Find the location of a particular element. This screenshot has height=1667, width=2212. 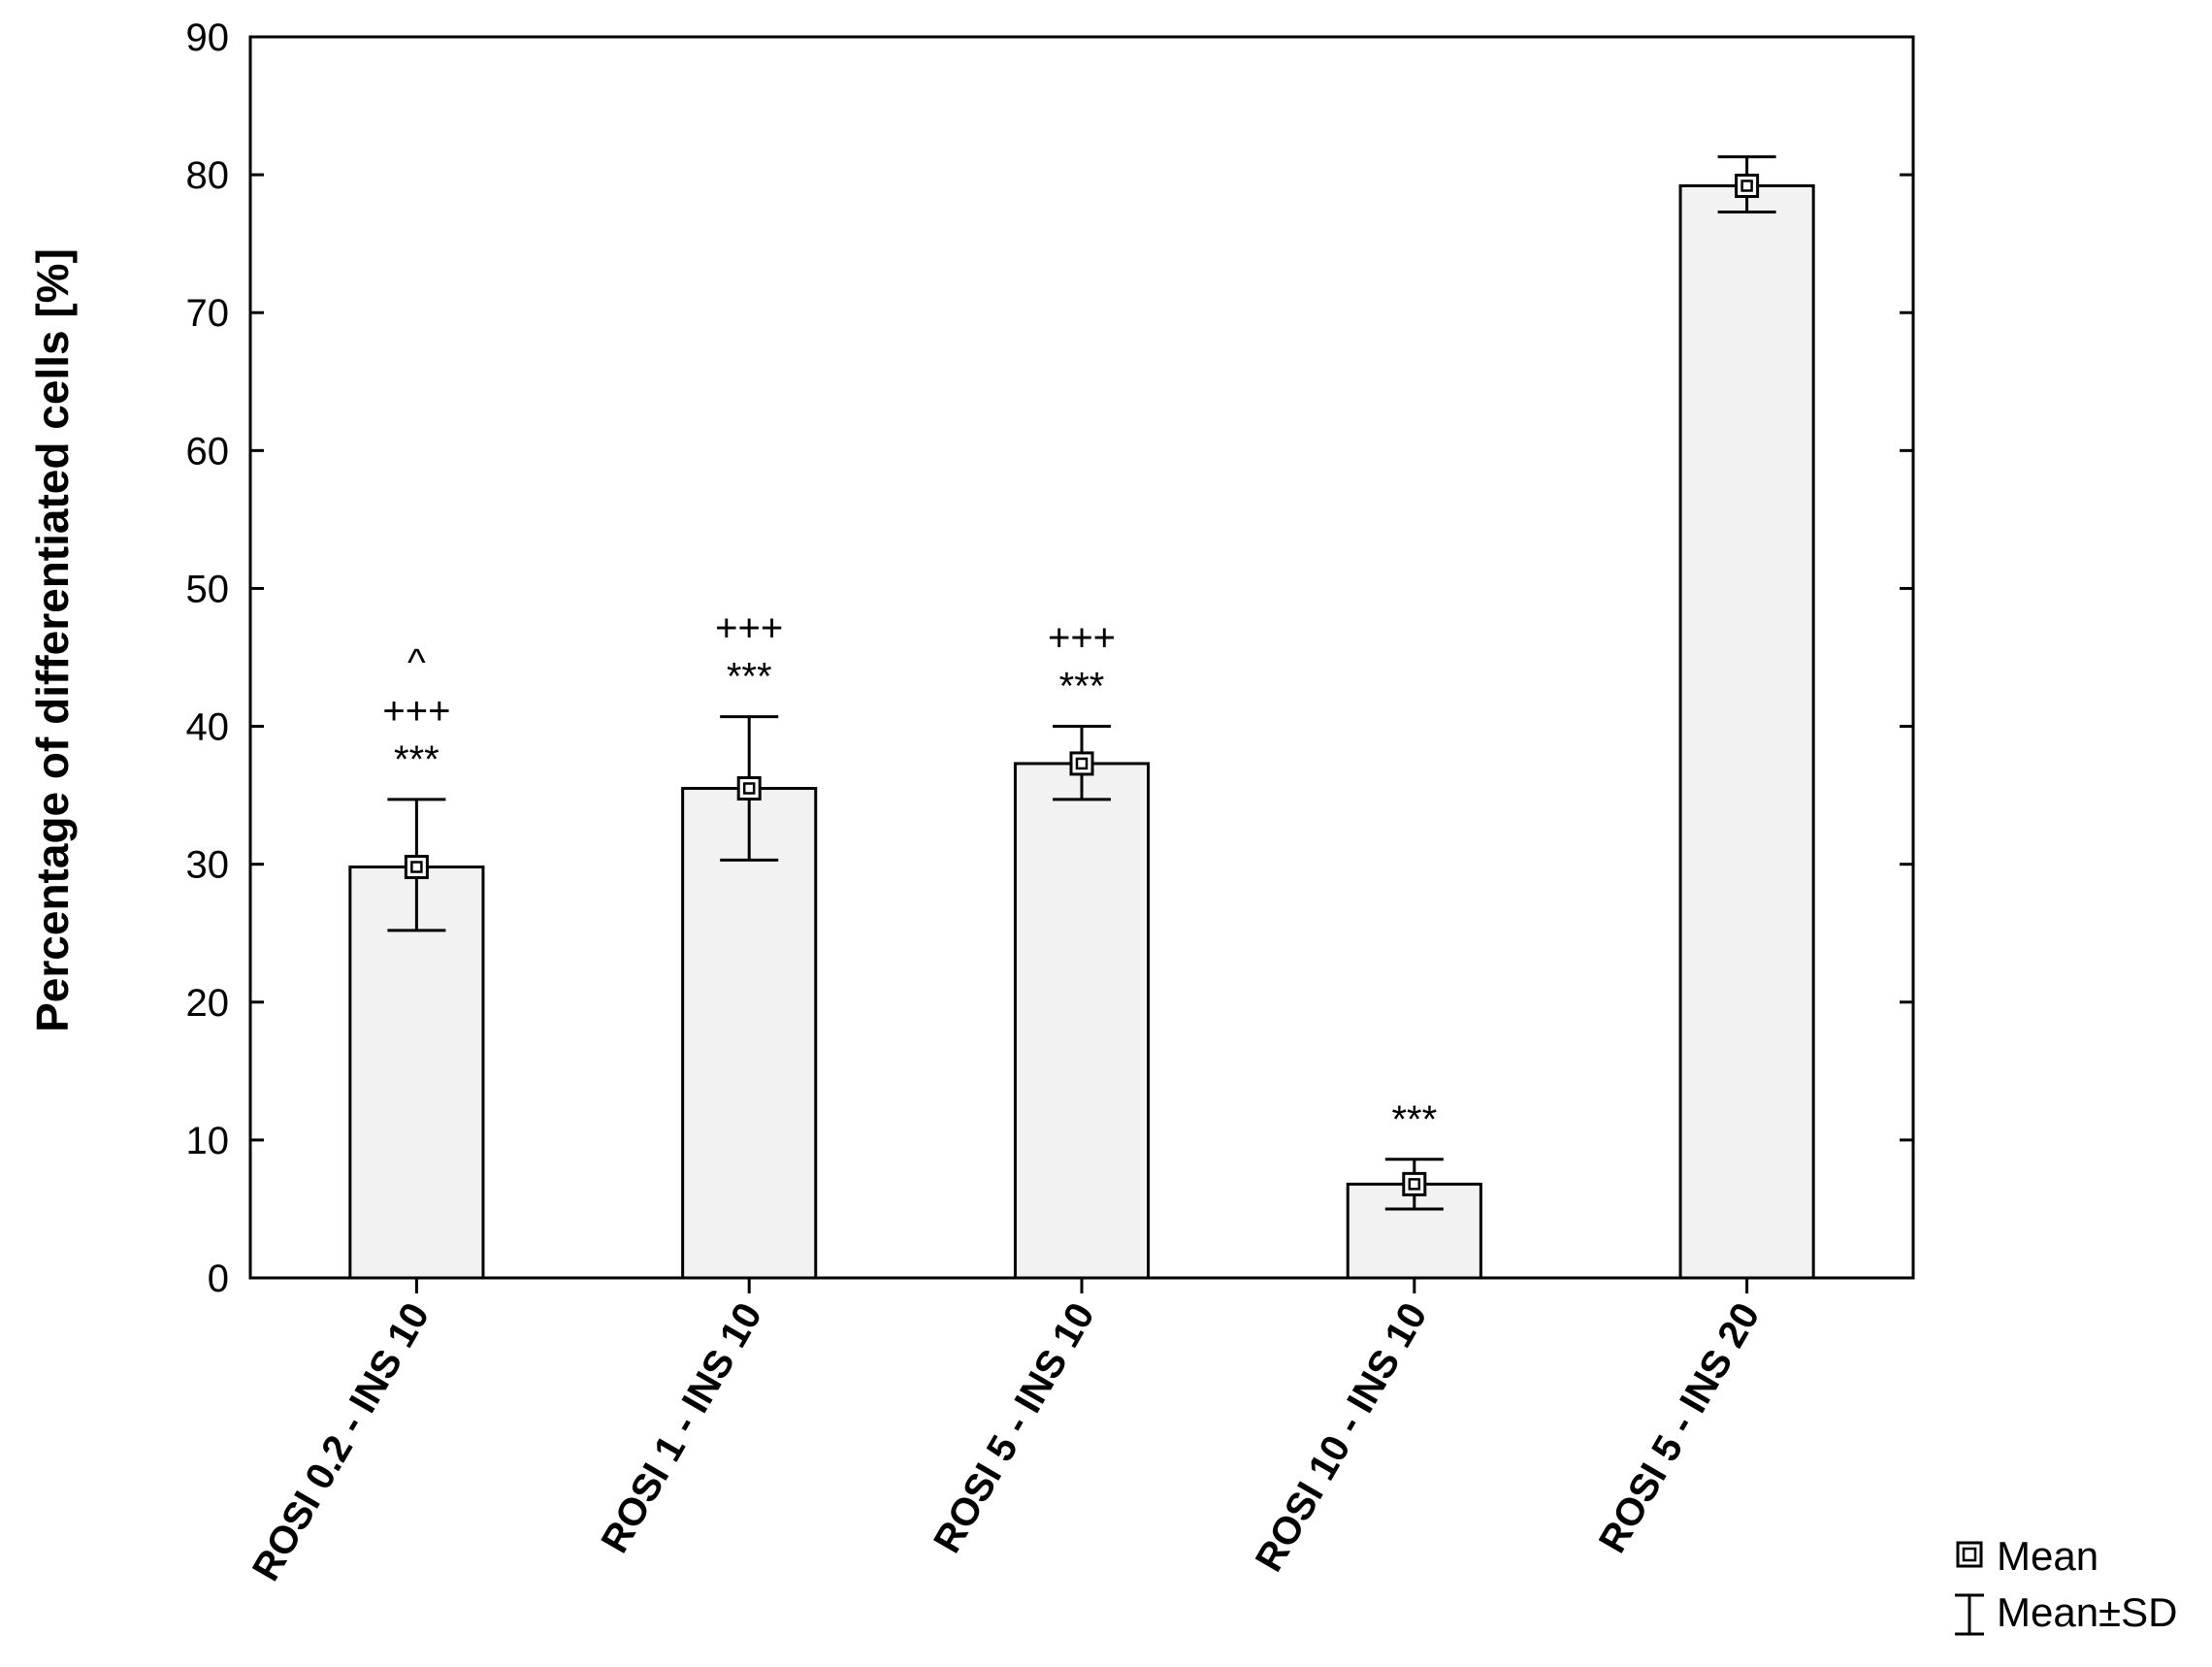

y-tick-label: 0 is located at coordinates (218, 1279).